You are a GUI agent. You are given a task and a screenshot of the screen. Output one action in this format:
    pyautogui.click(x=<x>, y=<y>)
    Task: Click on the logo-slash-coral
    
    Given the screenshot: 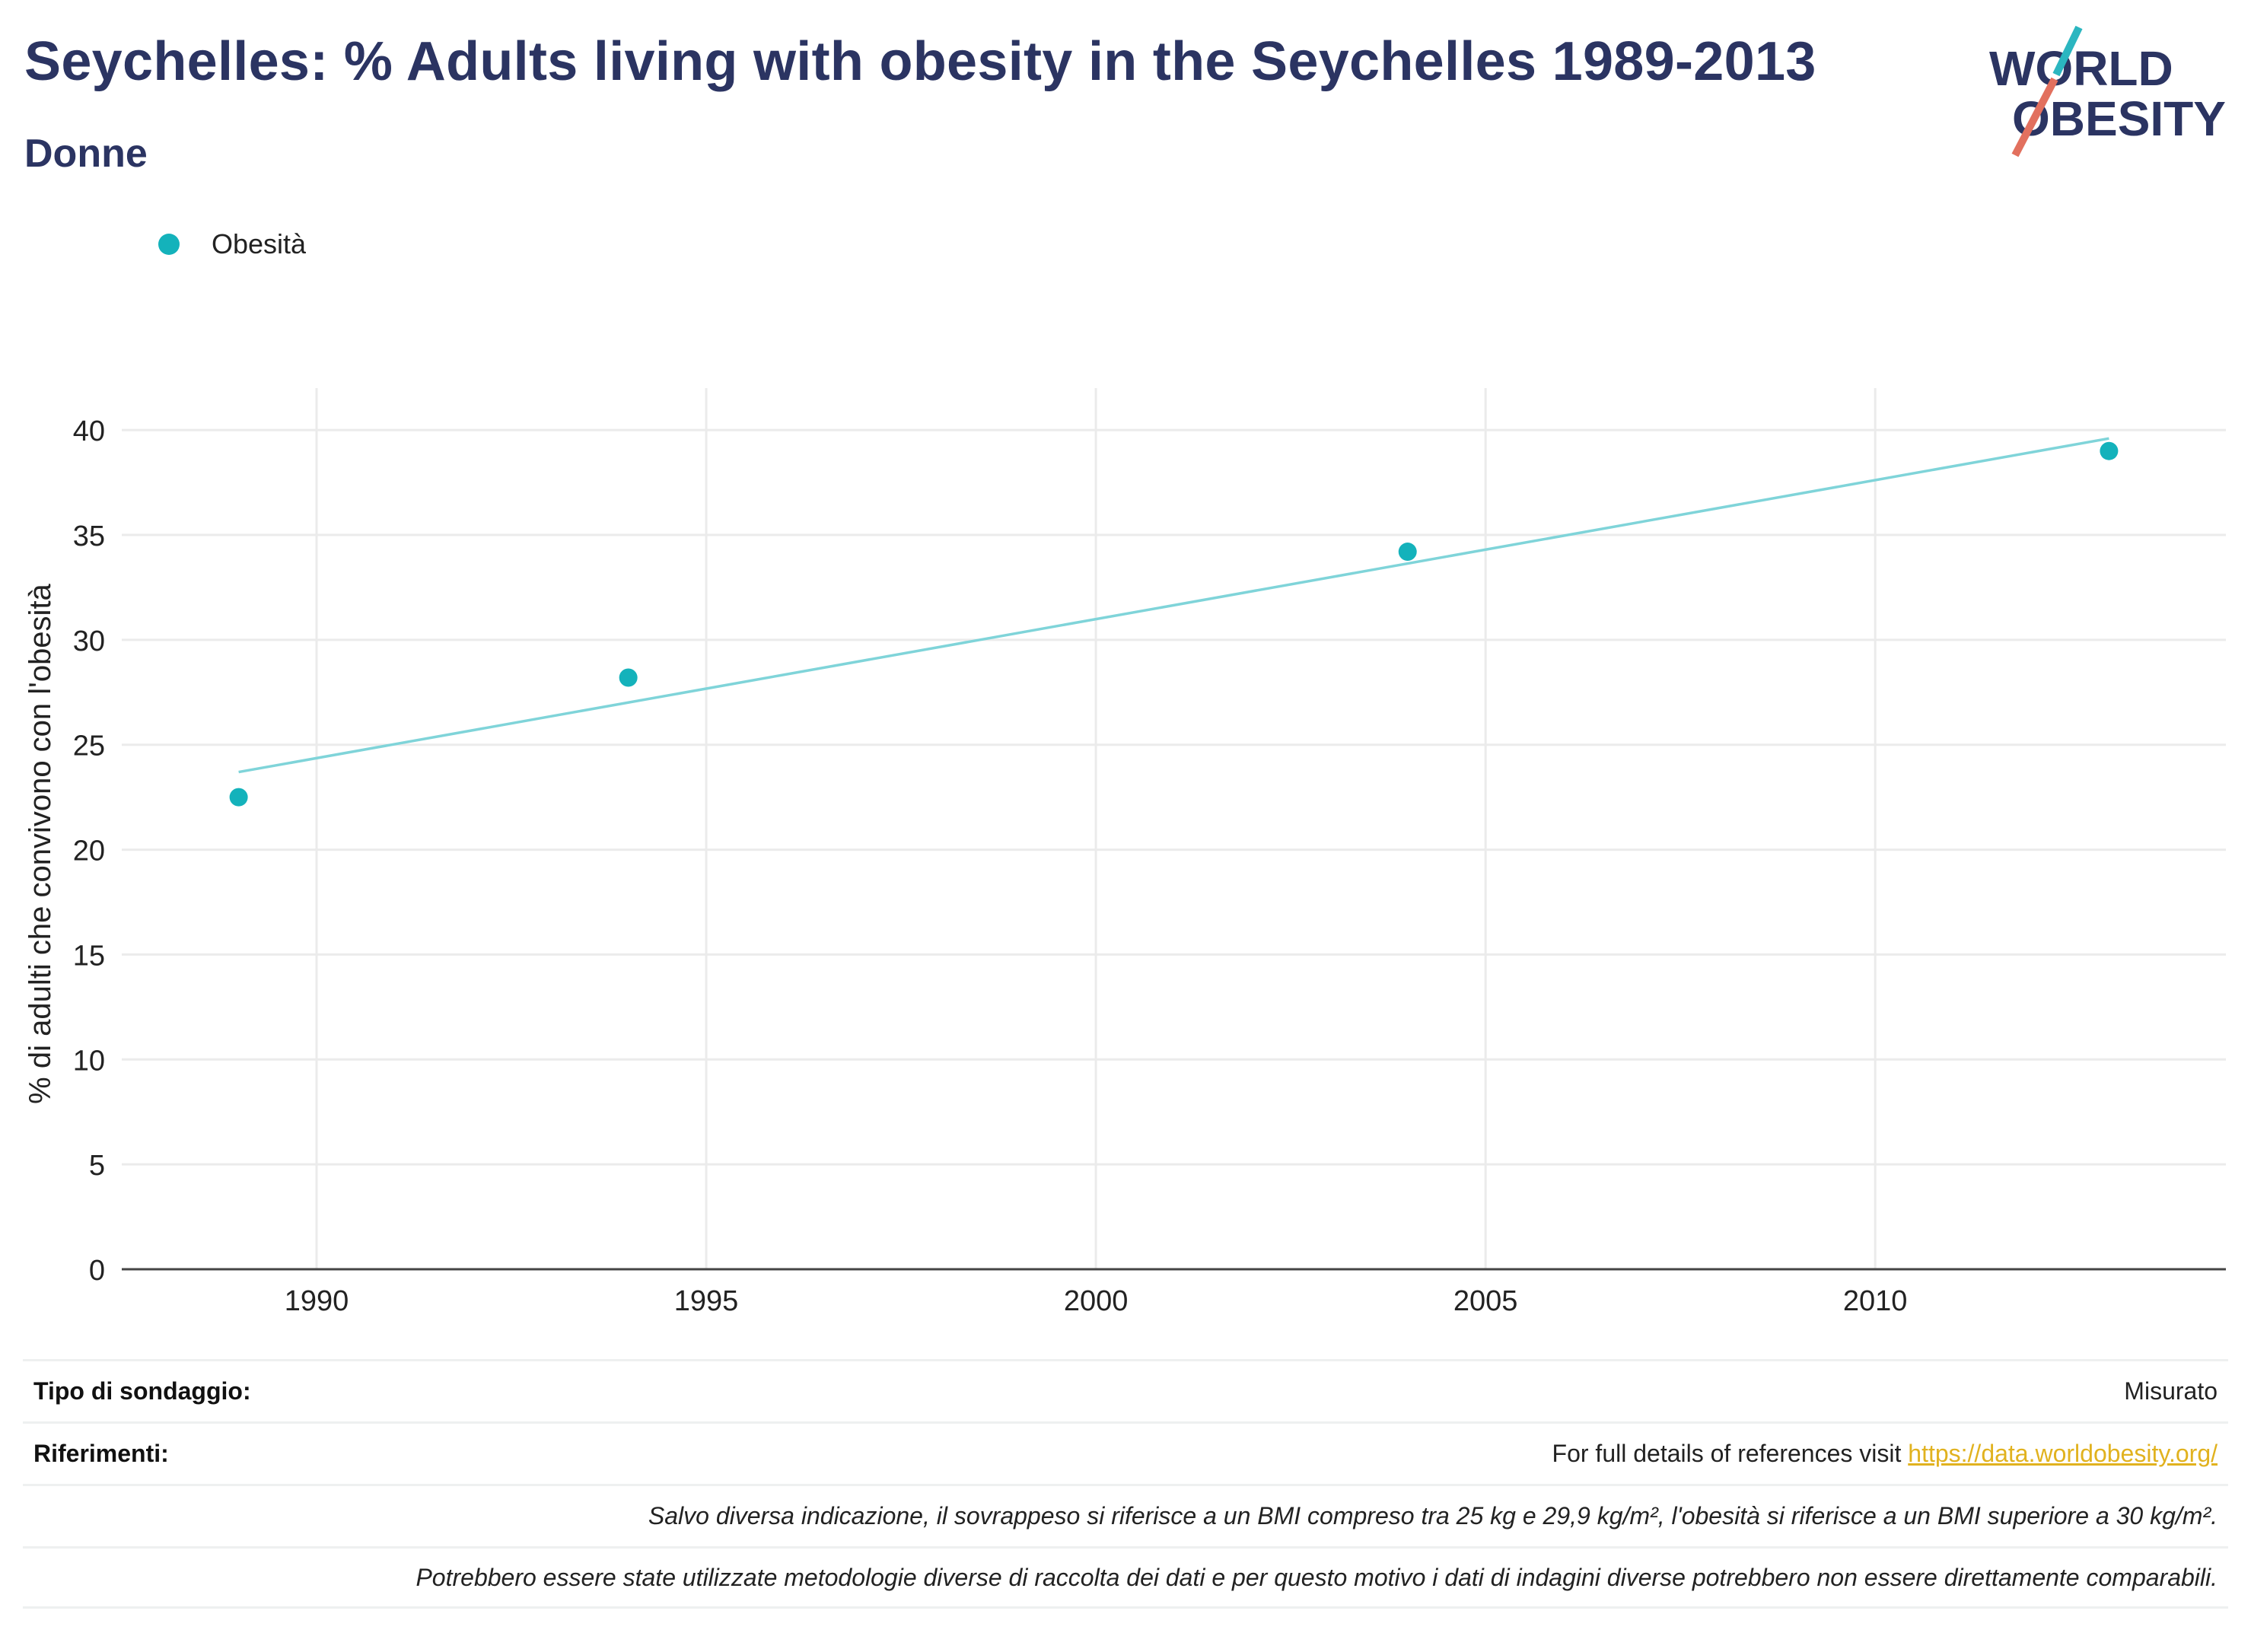 What is the action you would take?
    pyautogui.click(x=2034, y=118)
    